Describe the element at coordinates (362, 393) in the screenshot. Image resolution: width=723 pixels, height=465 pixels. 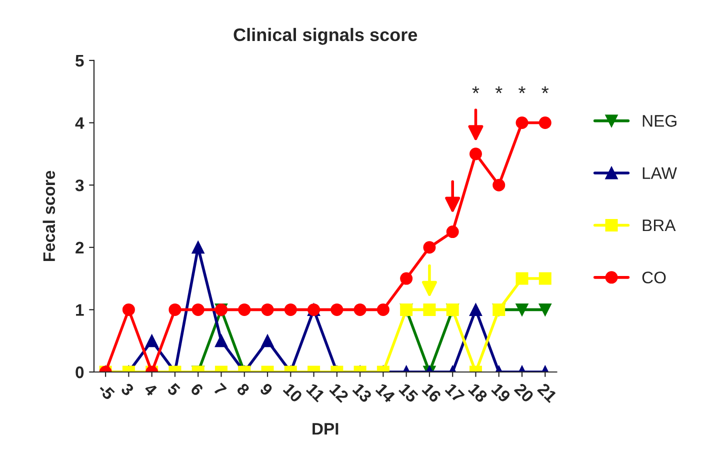
I see `x-tick-label: 13` at that location.